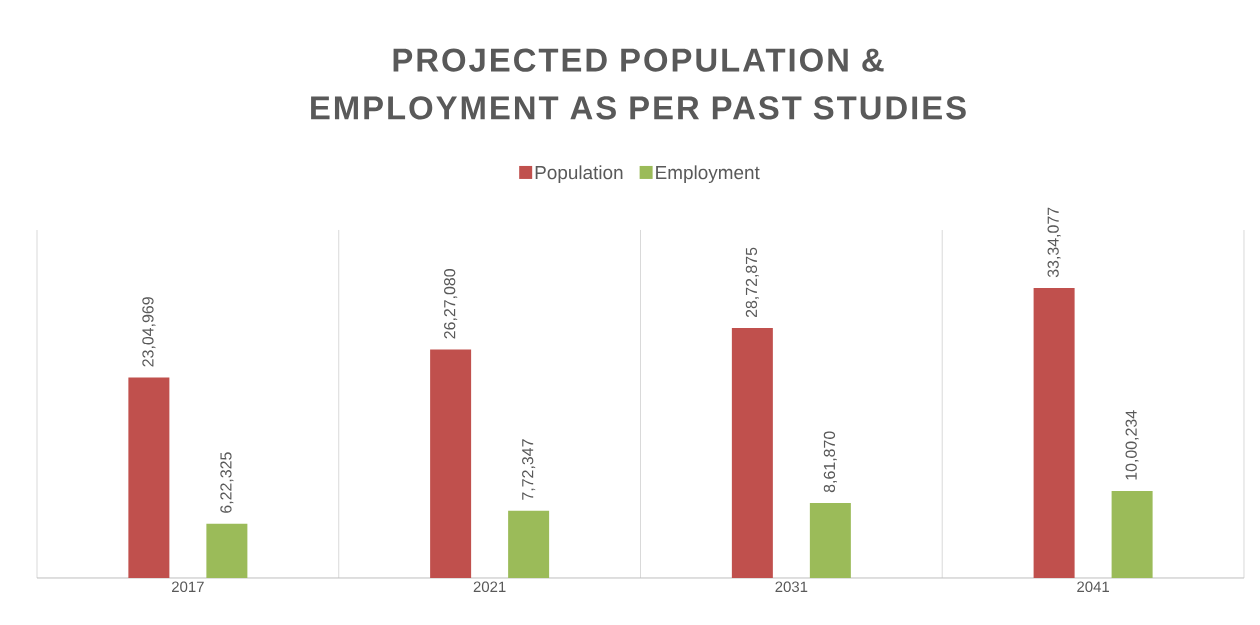 This screenshot has width=1260, height=625. What do you see at coordinates (1093, 587) in the screenshot?
I see `x-tick-label: 2041` at bounding box center [1093, 587].